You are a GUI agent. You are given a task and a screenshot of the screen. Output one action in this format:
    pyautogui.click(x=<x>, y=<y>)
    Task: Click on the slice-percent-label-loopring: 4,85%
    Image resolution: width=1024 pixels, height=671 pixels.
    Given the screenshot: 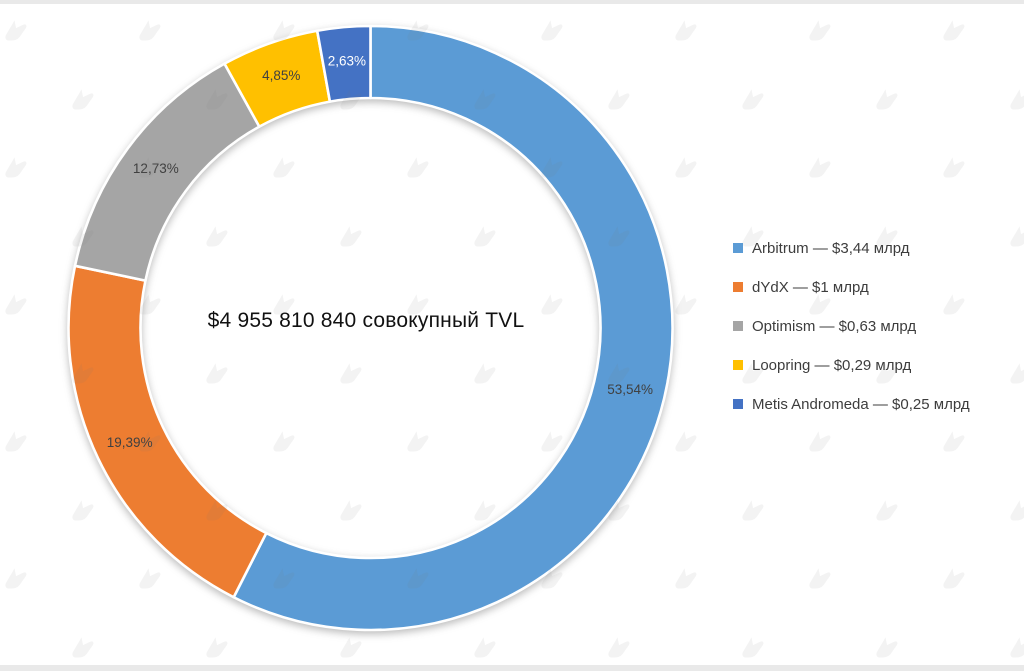 What is the action you would take?
    pyautogui.click(x=281, y=75)
    